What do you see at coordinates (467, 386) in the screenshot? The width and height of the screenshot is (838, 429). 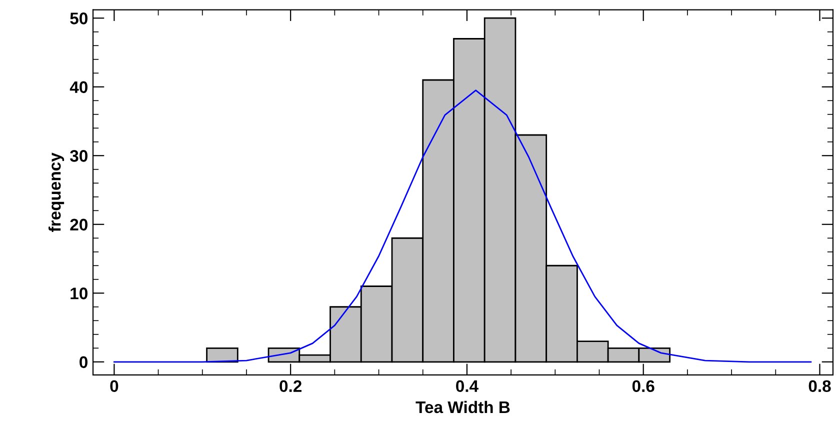 I see `x-tick-label: 0.4` at bounding box center [467, 386].